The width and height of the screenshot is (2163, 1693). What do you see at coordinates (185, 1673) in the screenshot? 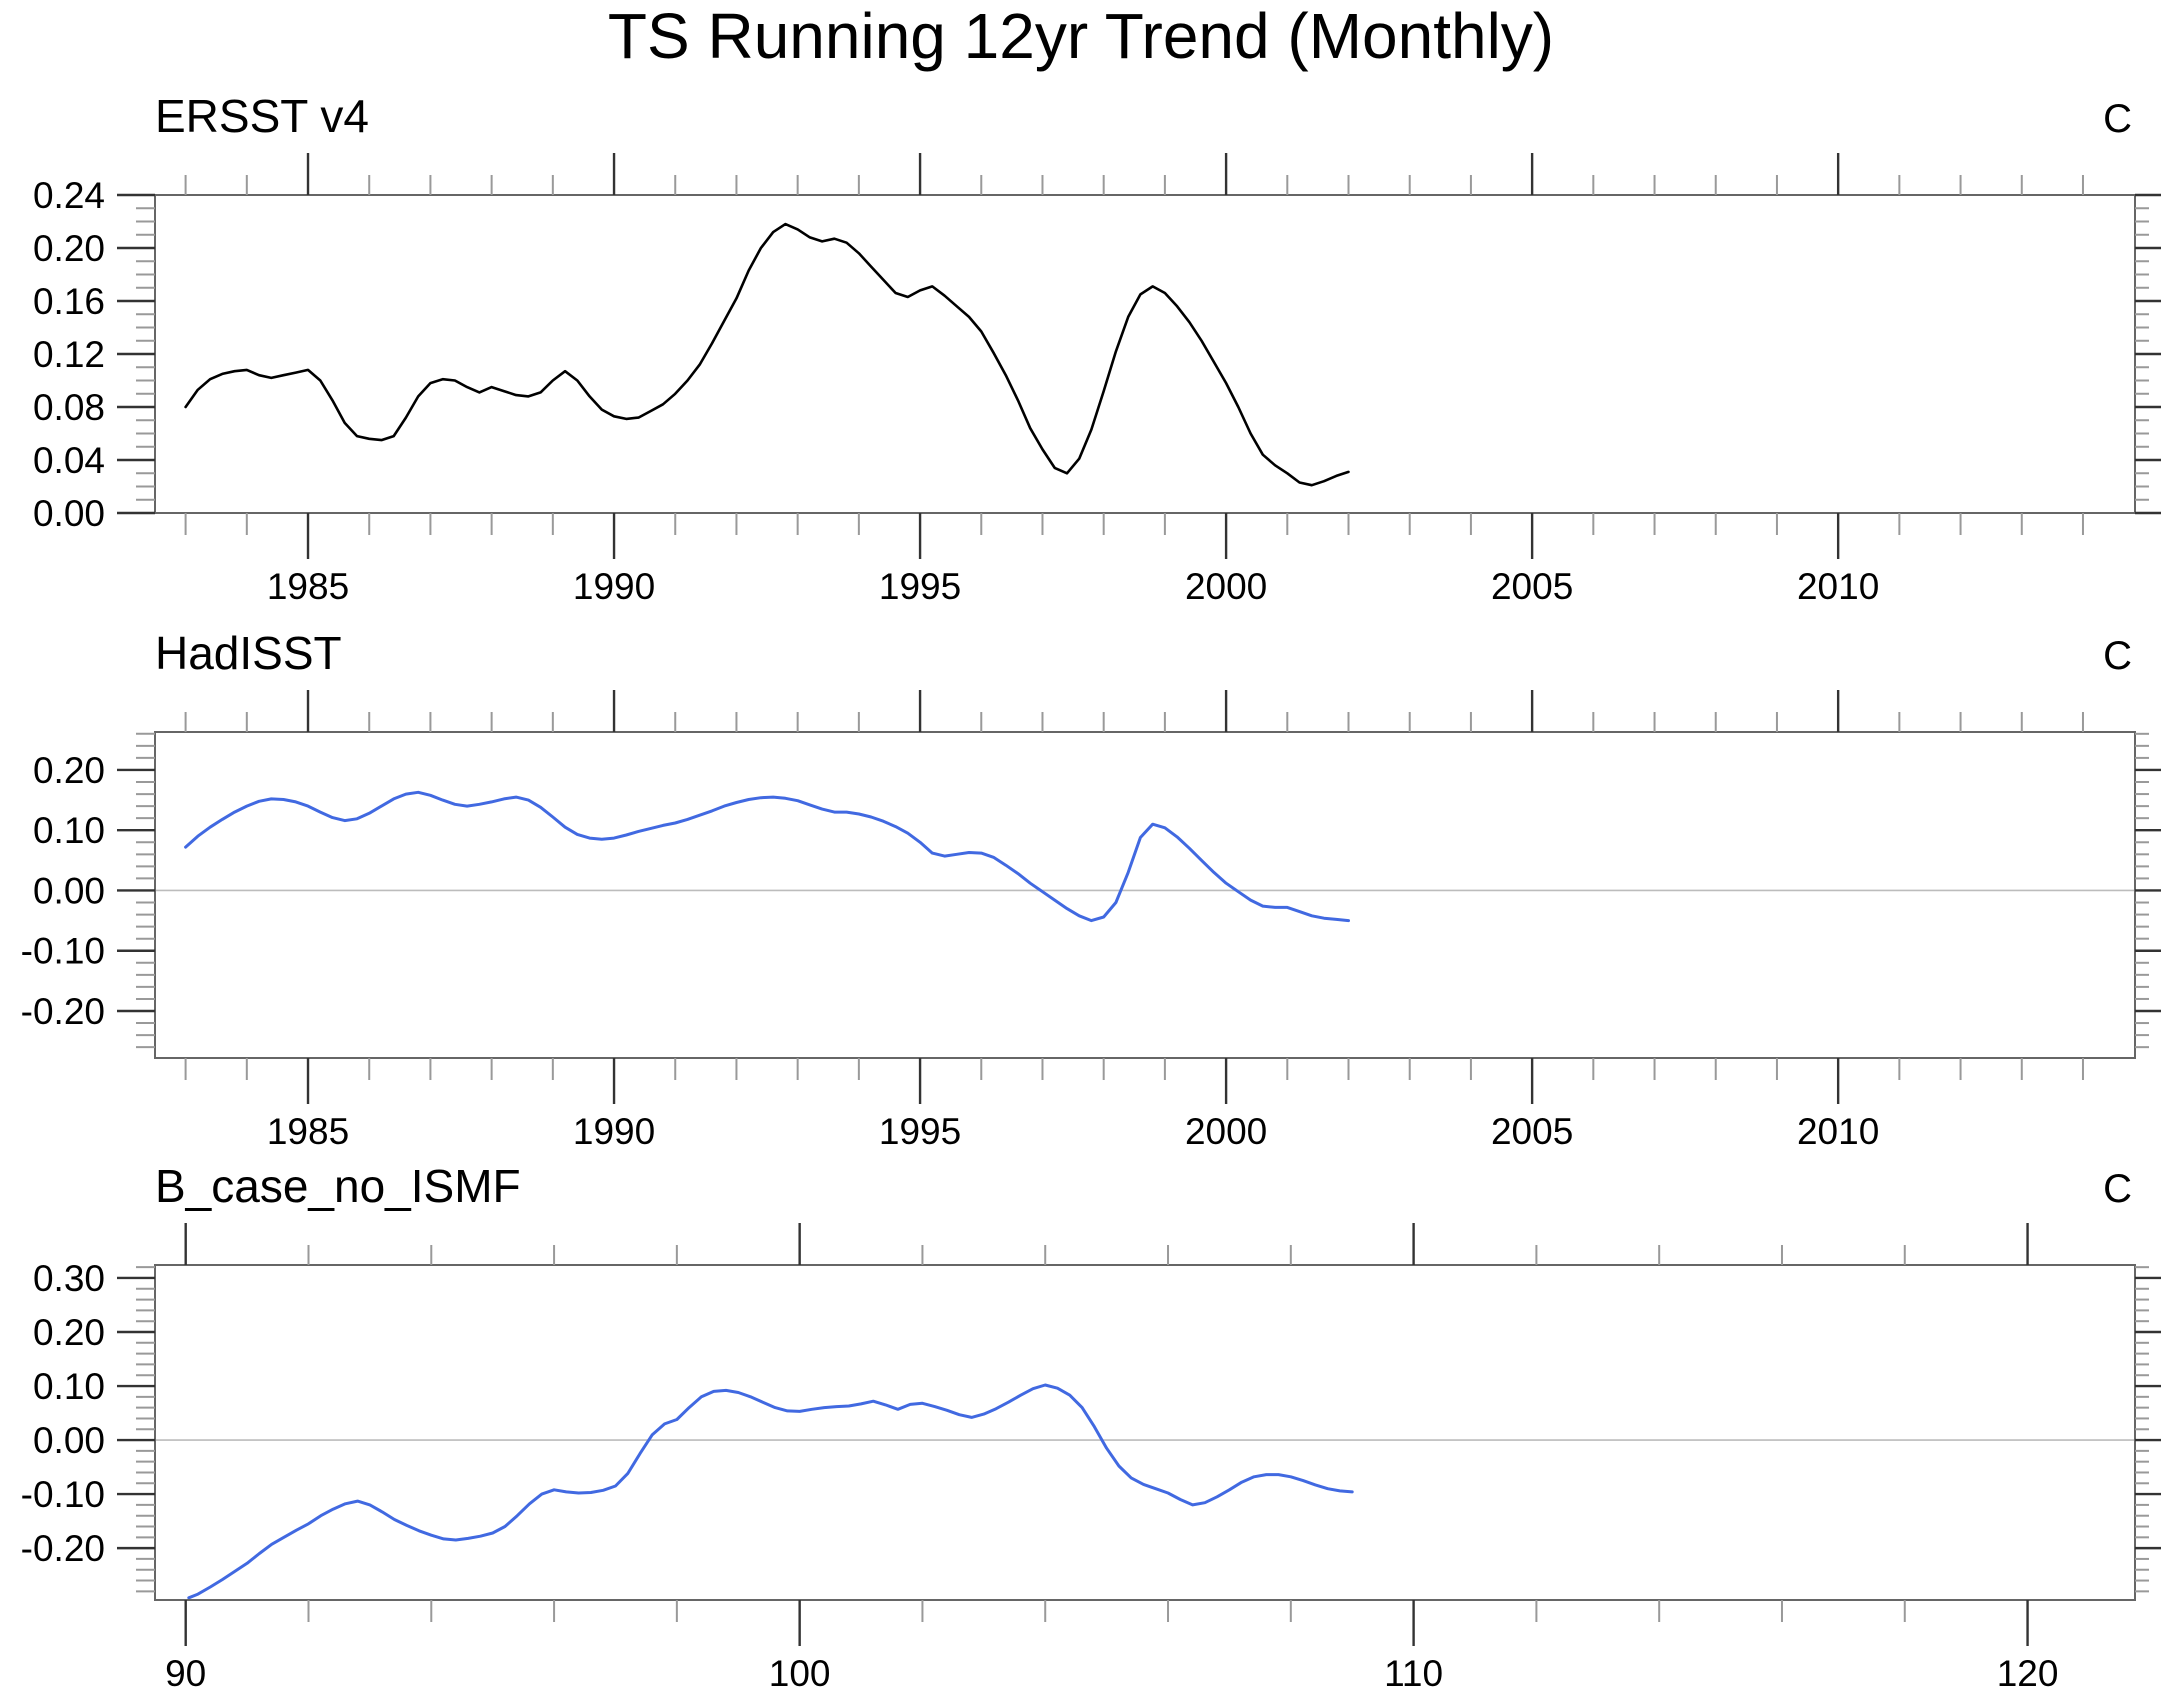
I see `x-tick-label: 90` at bounding box center [185, 1673].